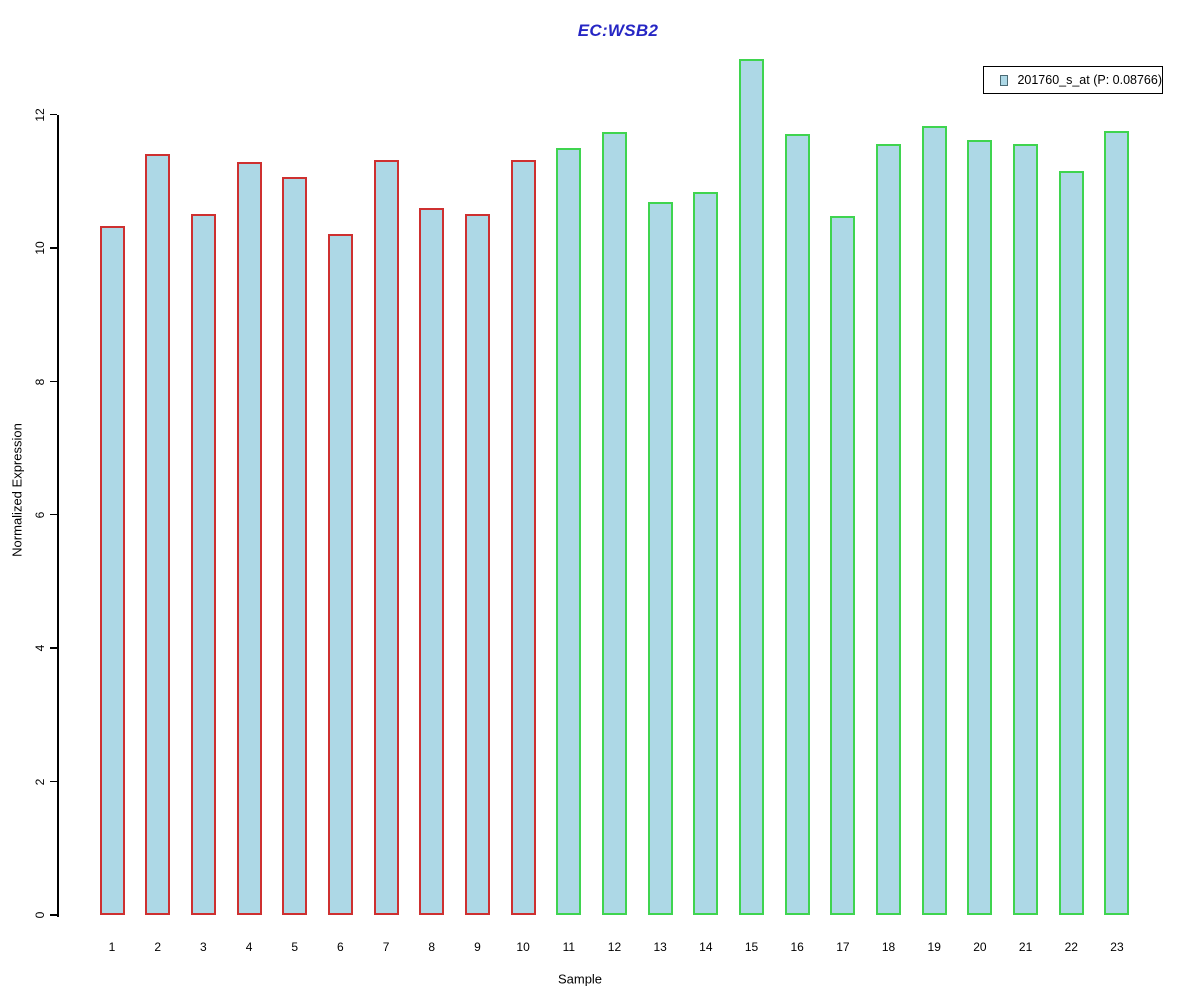 Image resolution: width=1200 pixels, height=1000 pixels. What do you see at coordinates (477, 947) in the screenshot?
I see `x-tick-label: 9` at bounding box center [477, 947].